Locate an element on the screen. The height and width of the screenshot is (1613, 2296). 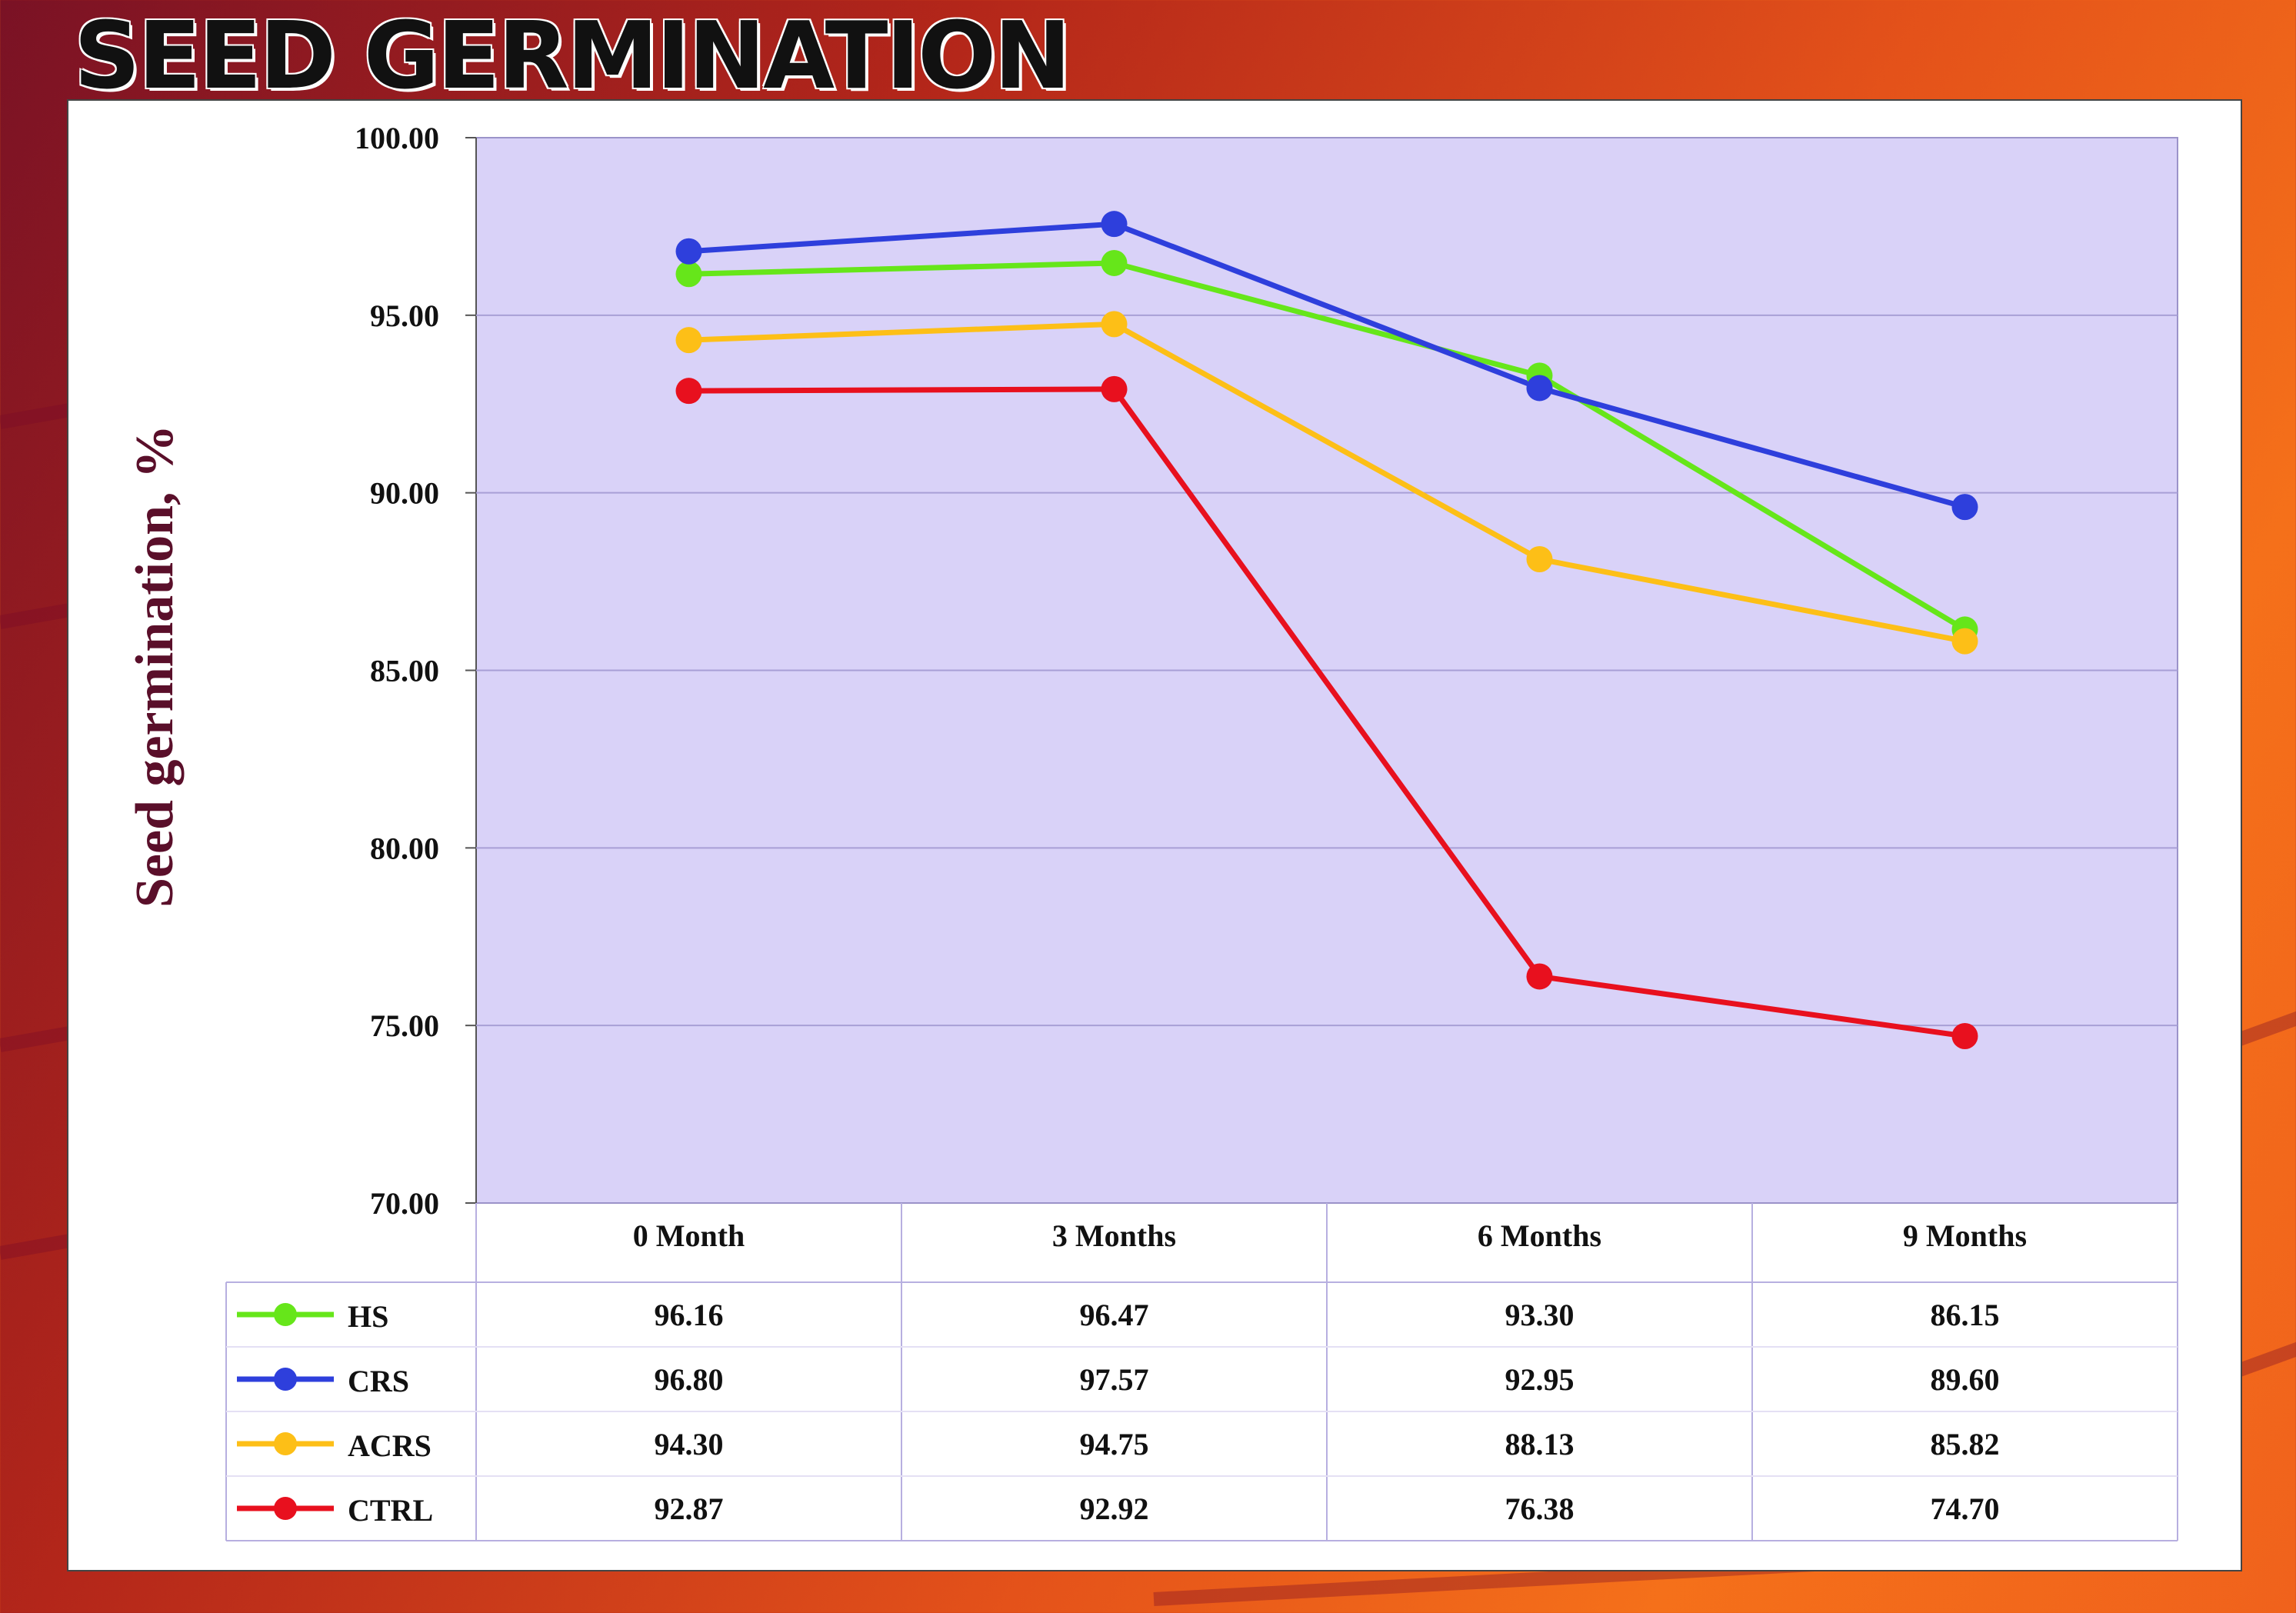
series-line-hs is located at coordinates (1327, 446).